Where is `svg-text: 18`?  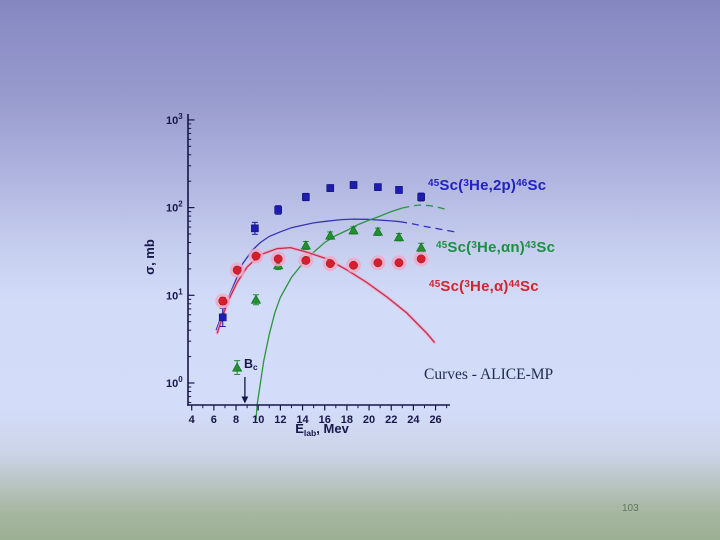
svg-text: 18 is located at coordinates (347, 420).